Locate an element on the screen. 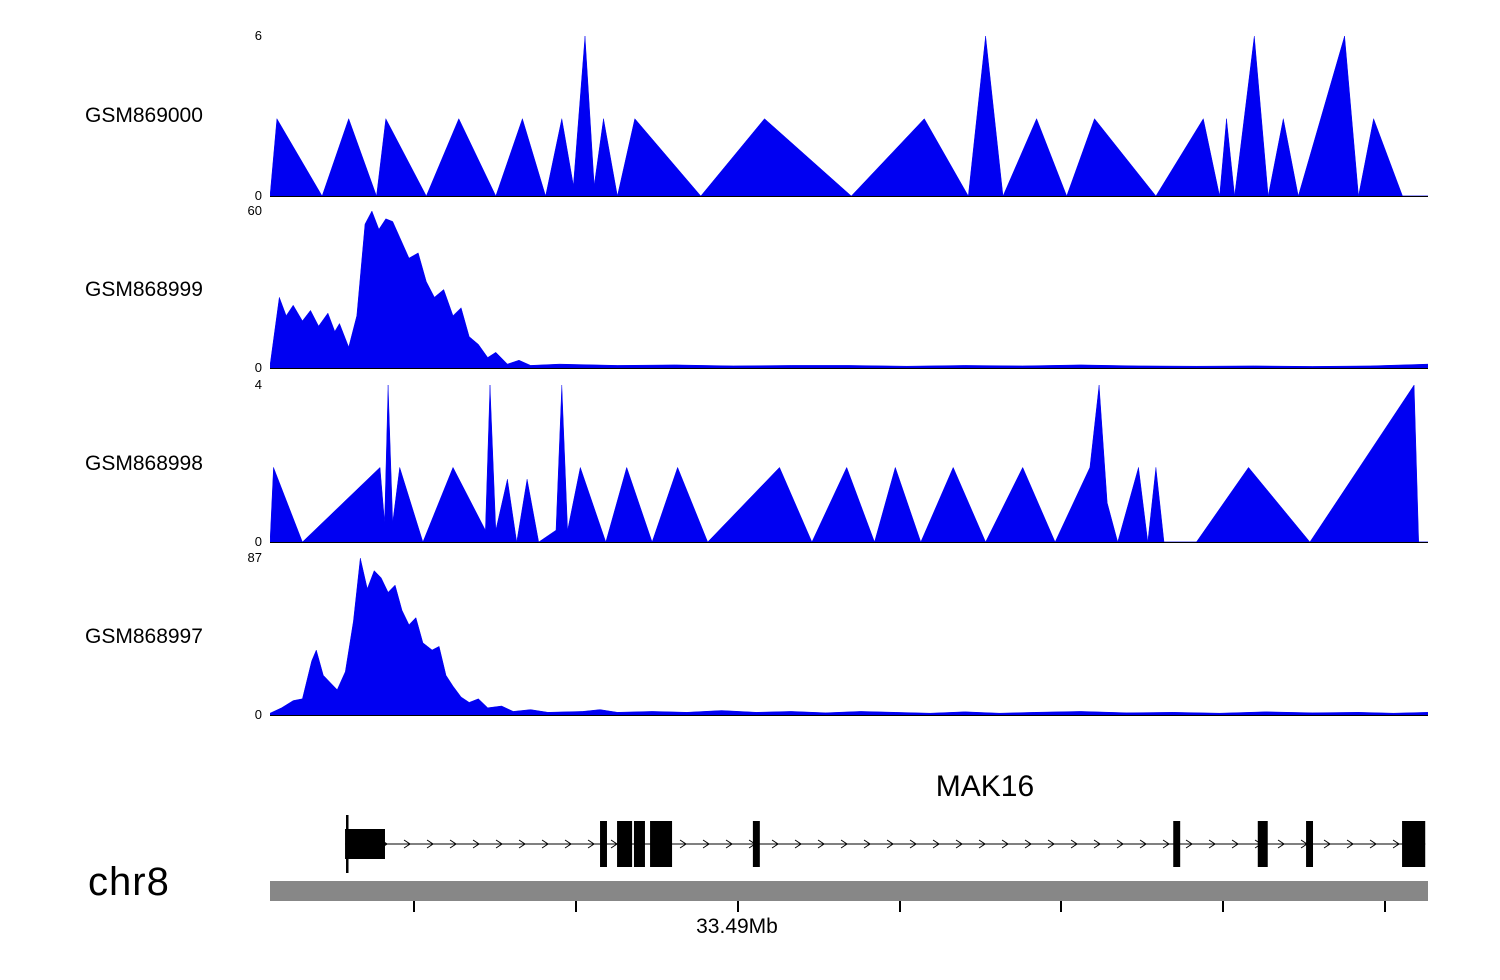  y-axis-max: 60 is located at coordinates (254, 210).